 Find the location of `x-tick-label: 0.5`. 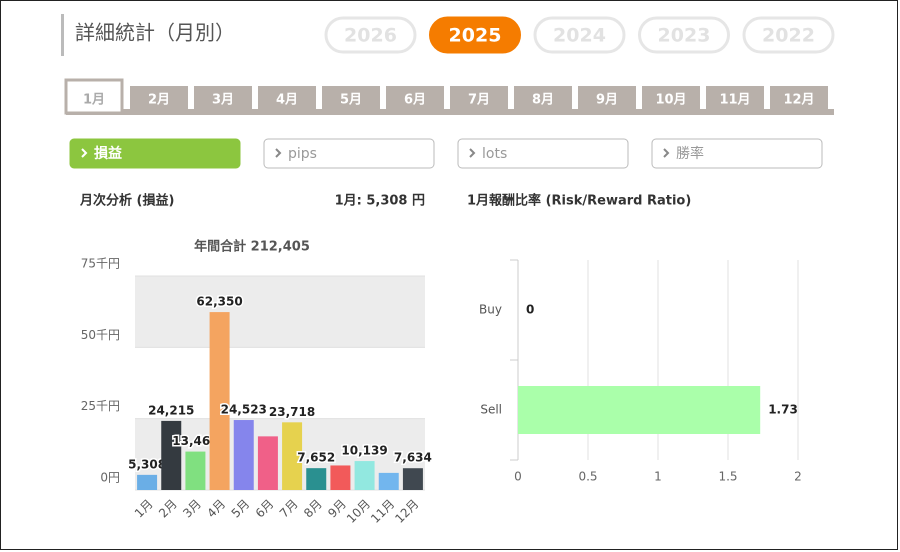

x-tick-label: 0.5 is located at coordinates (587, 477).